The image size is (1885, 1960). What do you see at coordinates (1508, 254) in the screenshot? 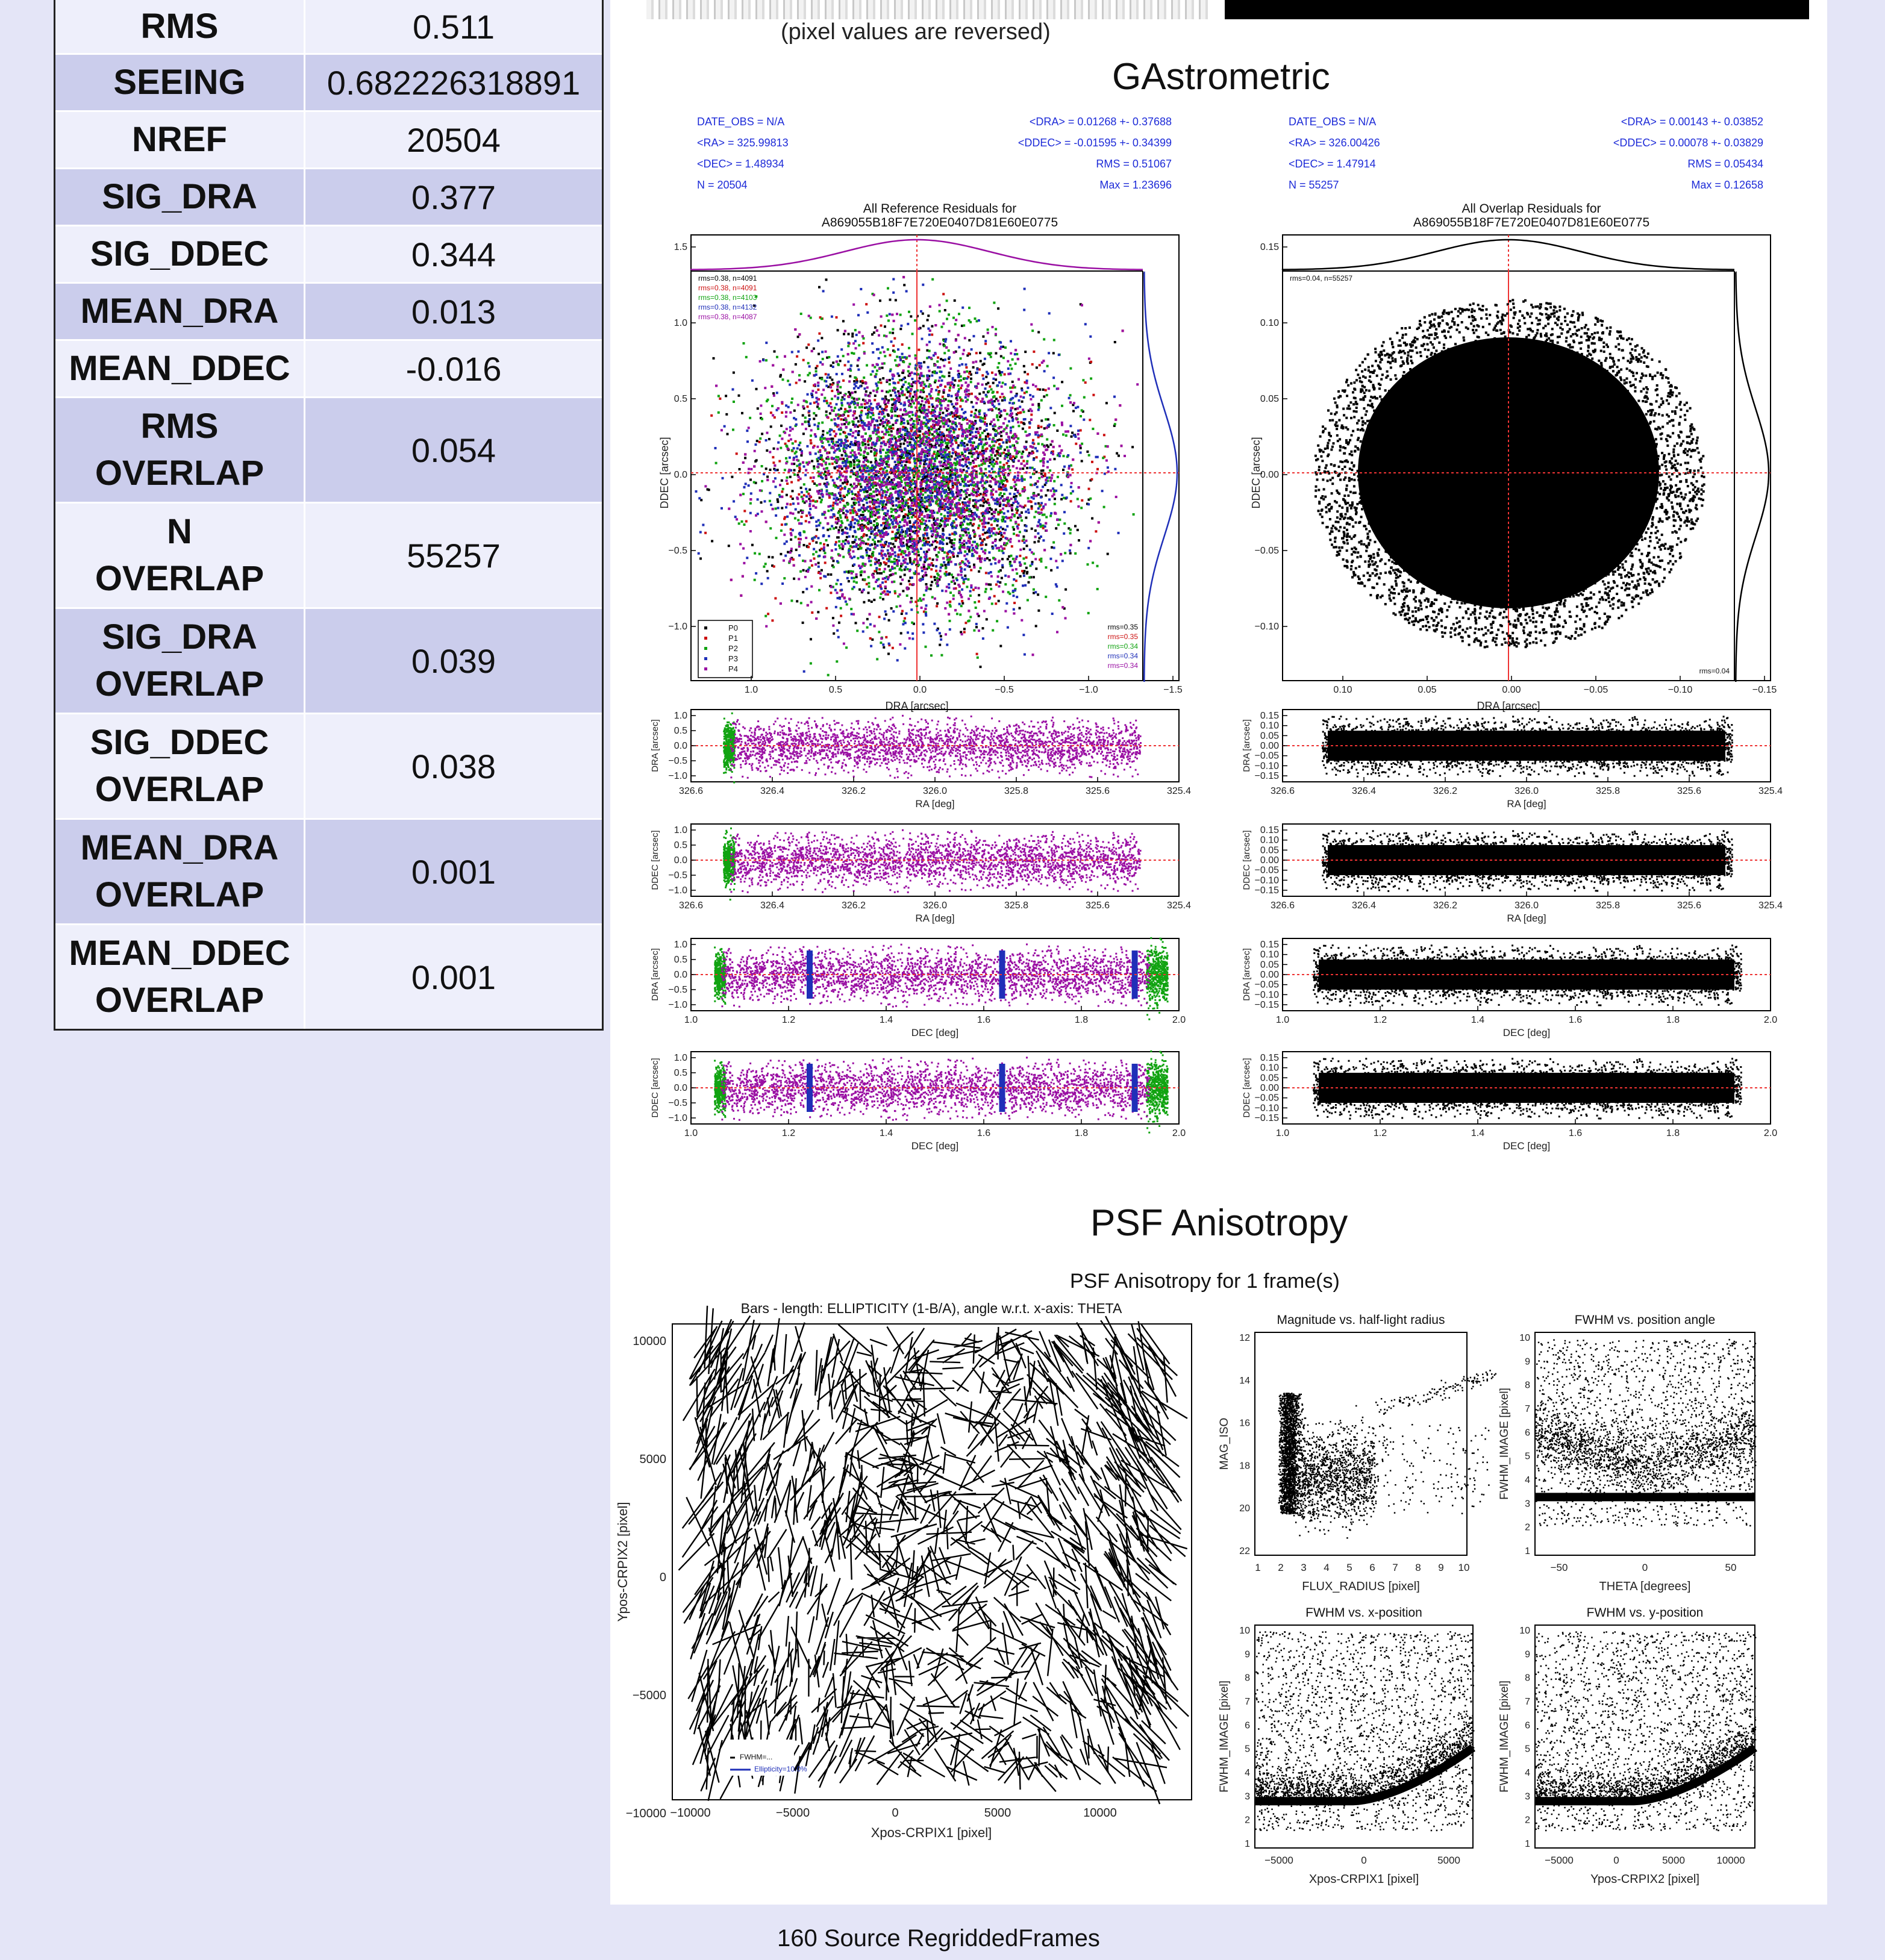
I see `top-histogram` at bounding box center [1508, 254].